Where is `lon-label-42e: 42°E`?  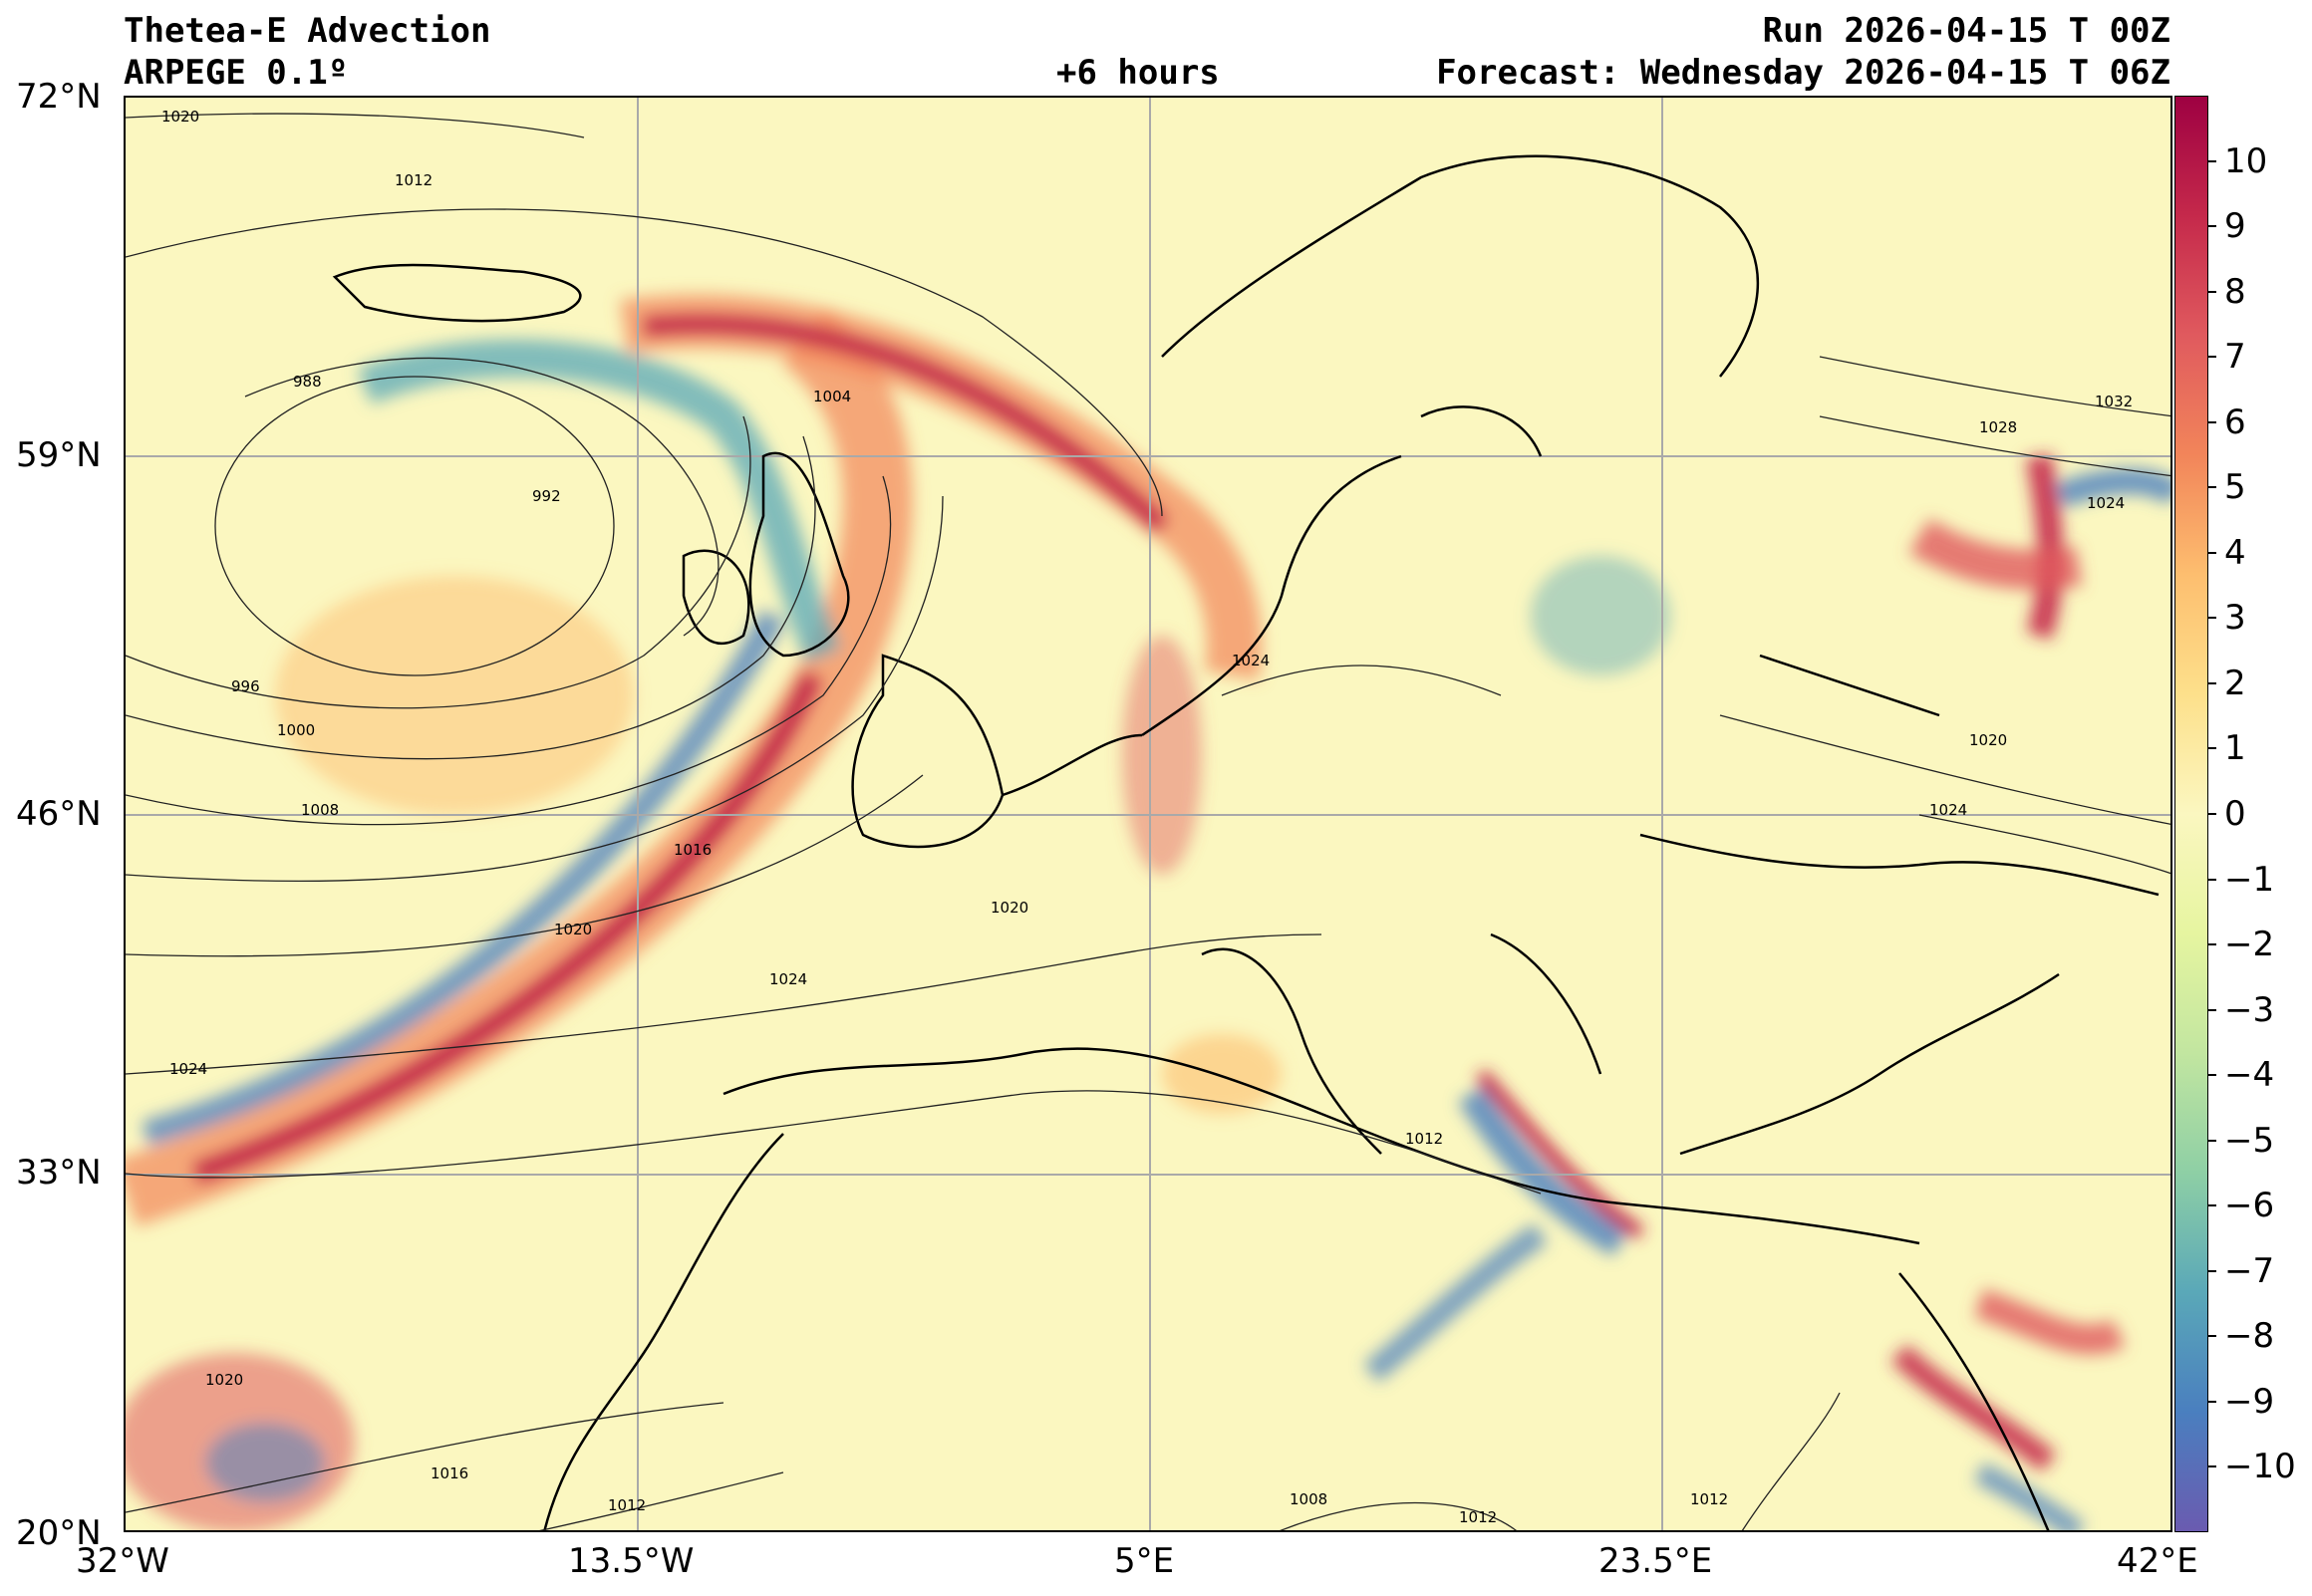
lon-label-42e: 42°E is located at coordinates (2157, 1561).